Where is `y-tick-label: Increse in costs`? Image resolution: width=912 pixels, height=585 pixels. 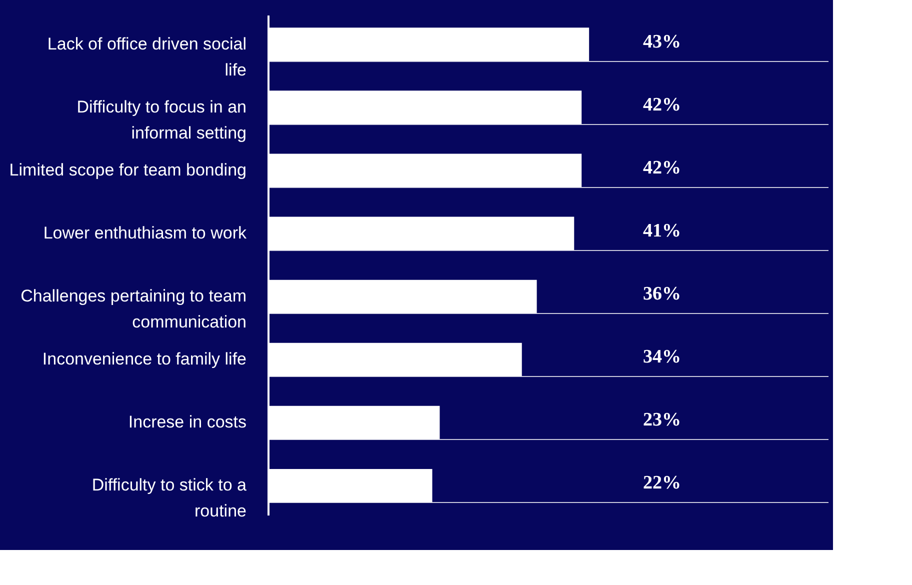
y-tick-label: Increse in costs is located at coordinates (187, 422).